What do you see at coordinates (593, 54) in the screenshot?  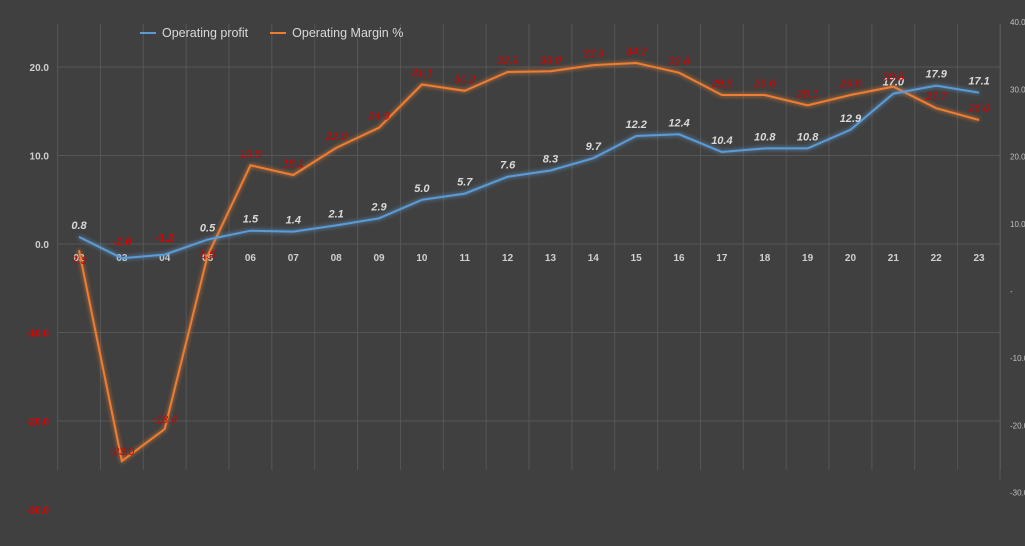 I see `operating-margin-data-label: 33.9` at bounding box center [593, 54].